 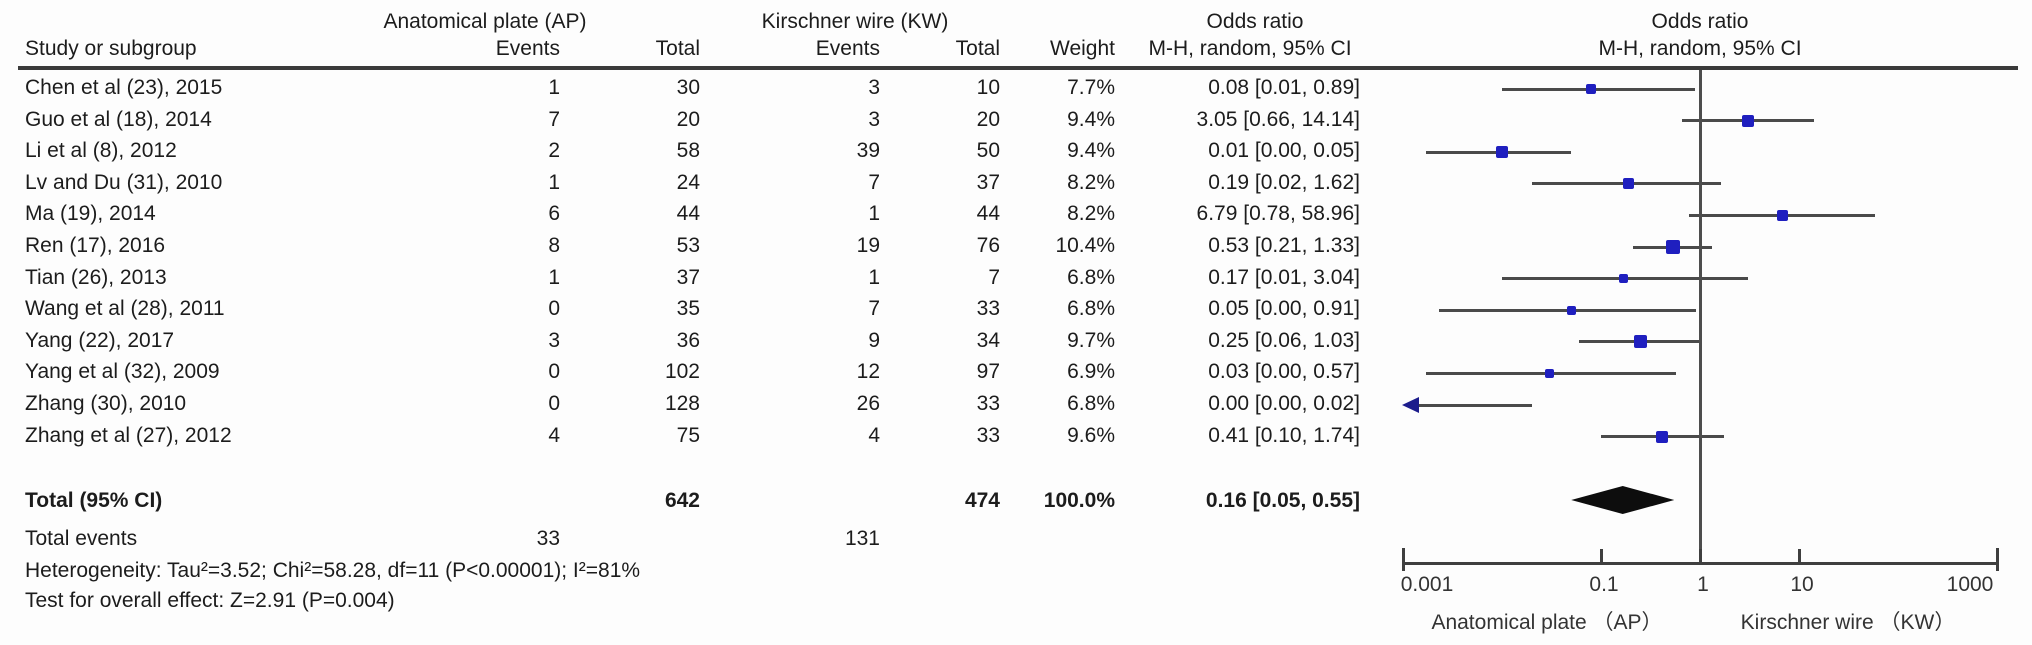 What do you see at coordinates (874, 340) in the screenshot?
I see `kw-events-value: 9` at bounding box center [874, 340].